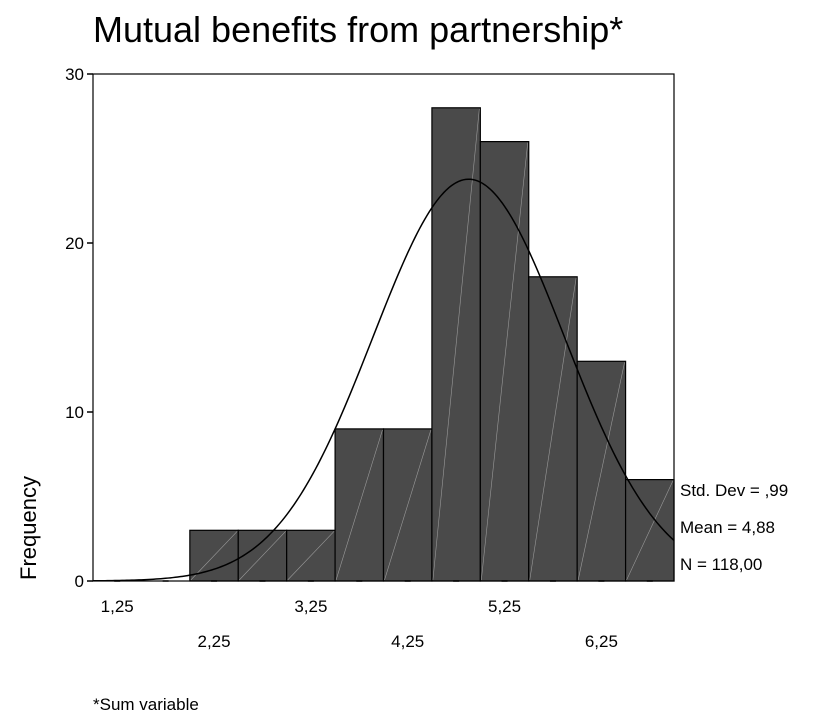 The width and height of the screenshot is (818, 713). Describe the element at coordinates (727, 527) in the screenshot. I see `stat-mean: Mean = 4,88` at that location.